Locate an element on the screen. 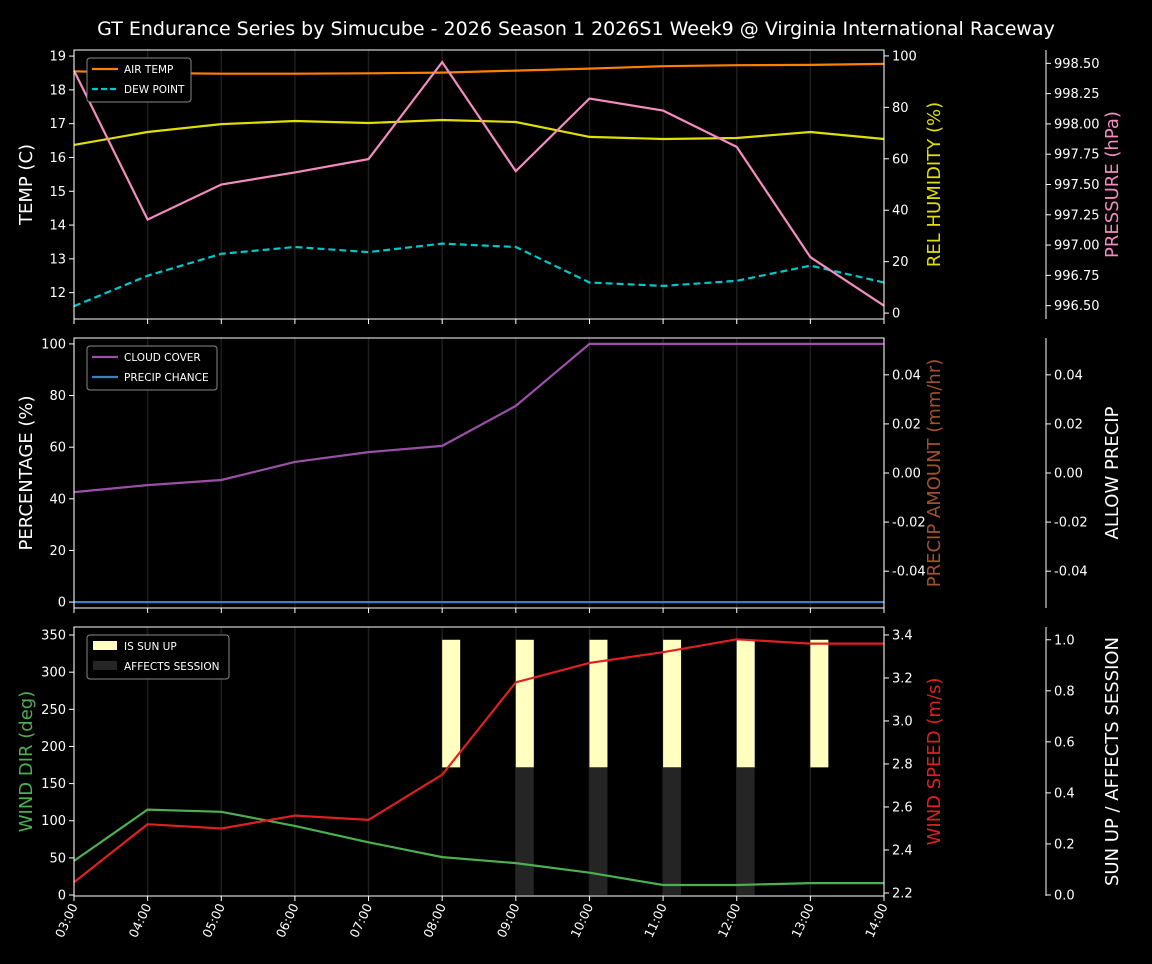 This screenshot has height=964, width=1152. series-line-axis0 is located at coordinates (478, 847).